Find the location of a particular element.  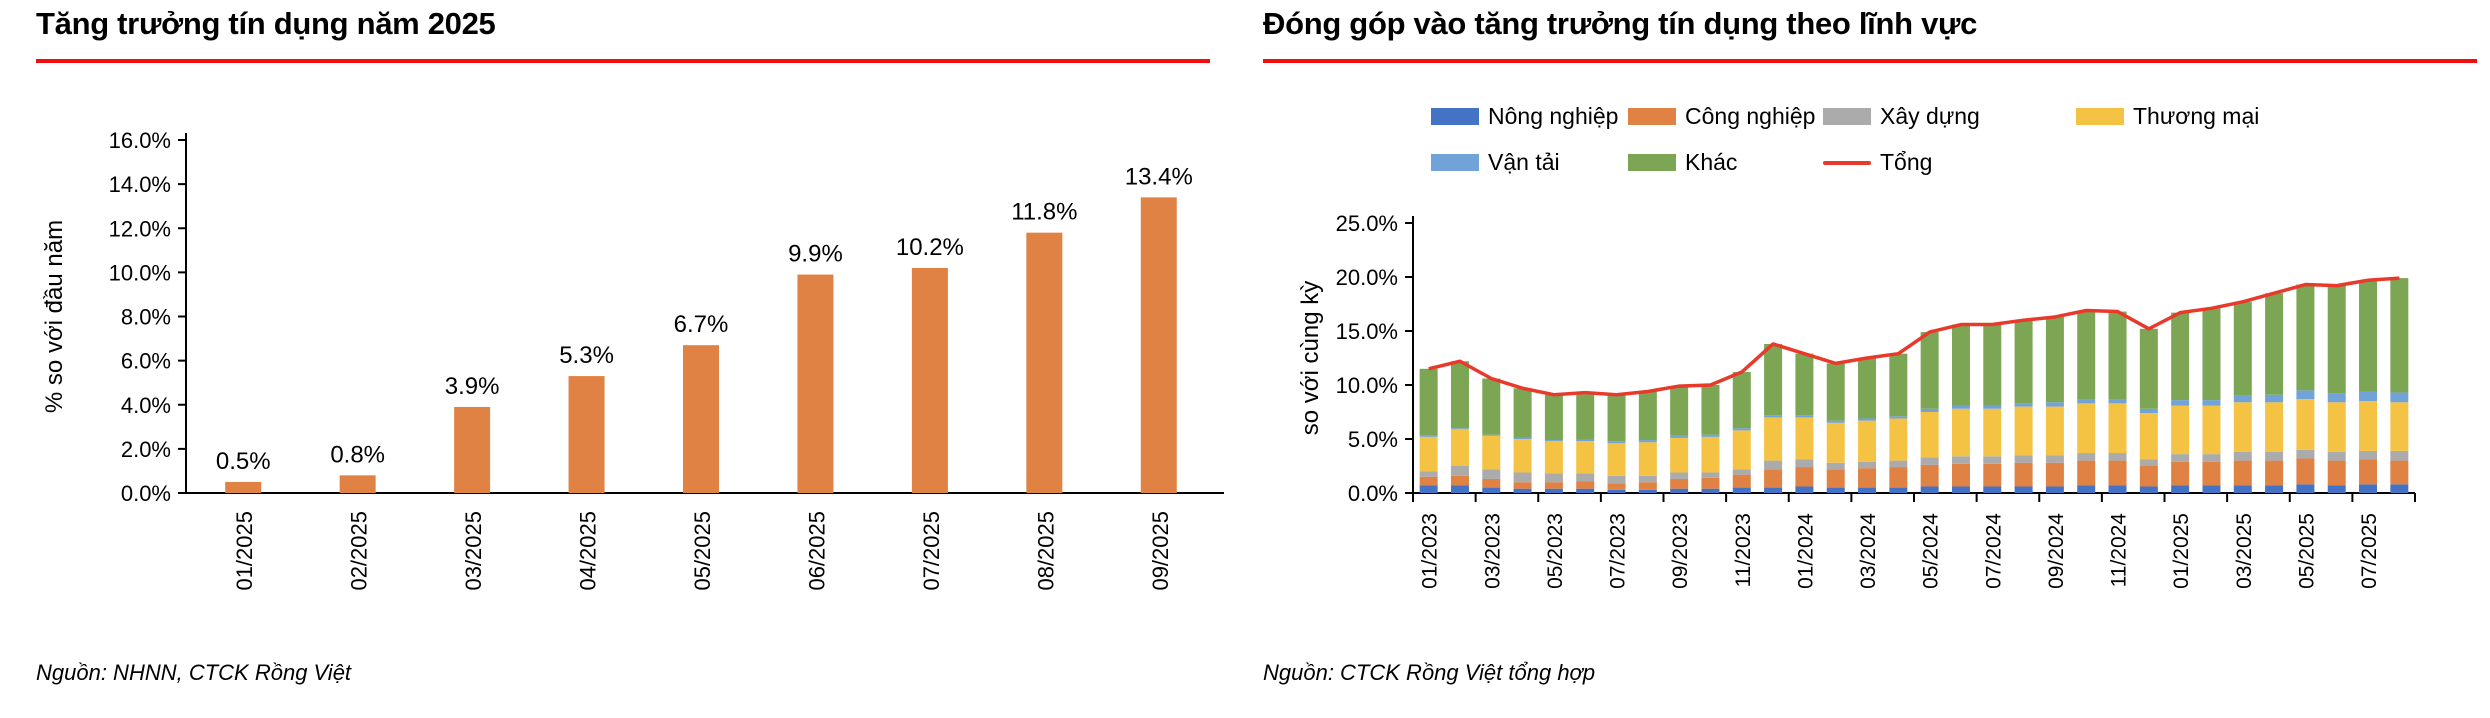

x-tick-label: 09/2023 is located at coordinates (1680, 551).